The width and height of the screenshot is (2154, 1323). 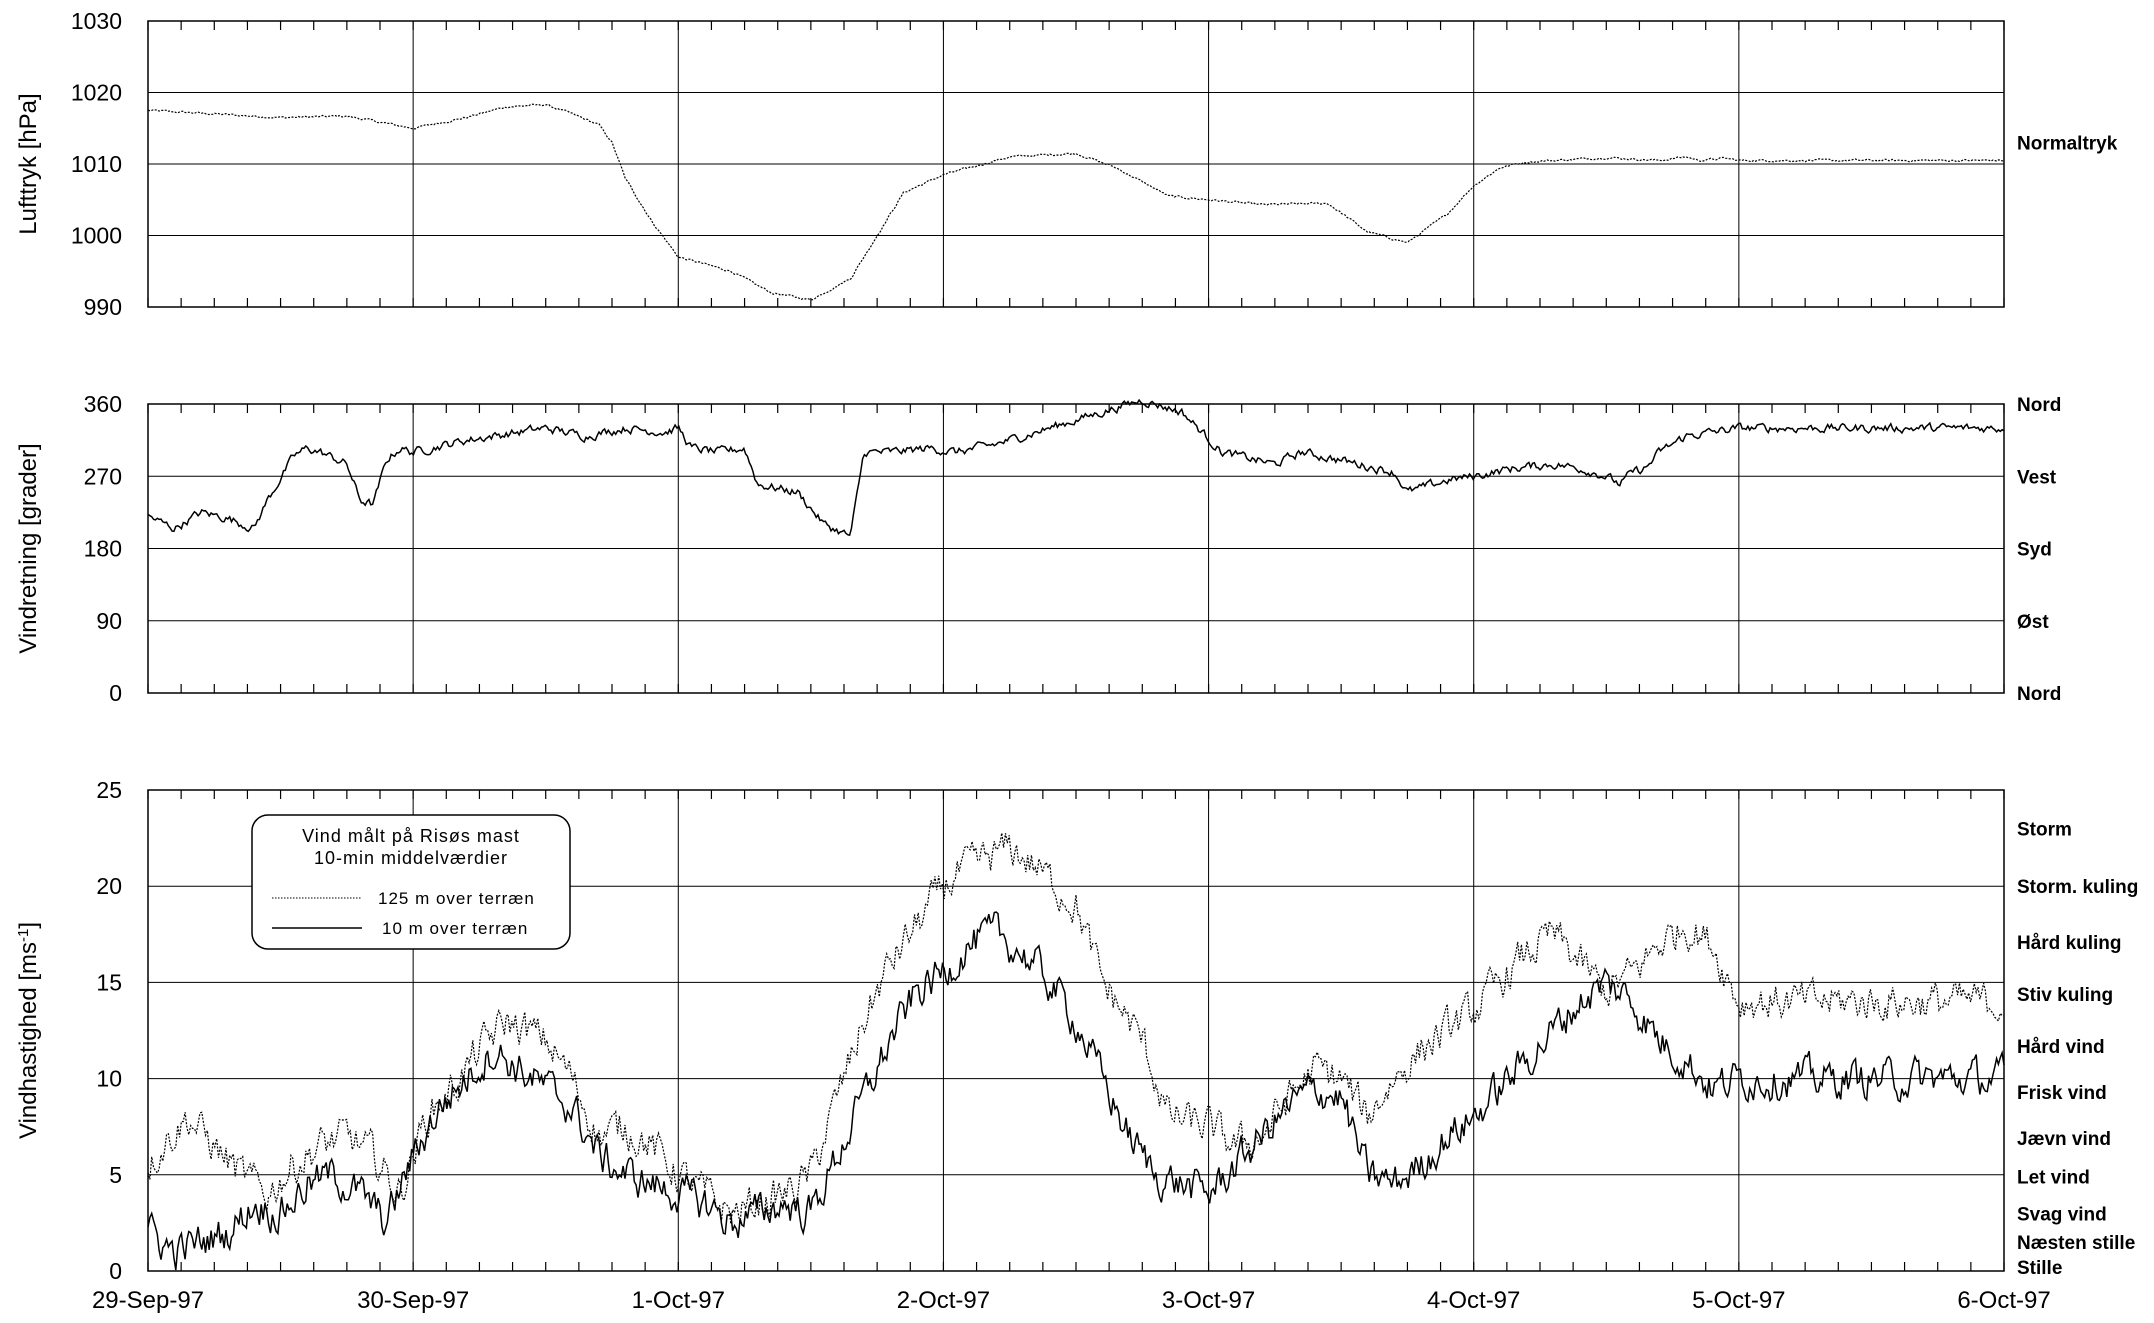 What do you see at coordinates (28, 548) in the screenshot?
I see `wind-direction-ylabel: Vindretning [grader]` at bounding box center [28, 548].